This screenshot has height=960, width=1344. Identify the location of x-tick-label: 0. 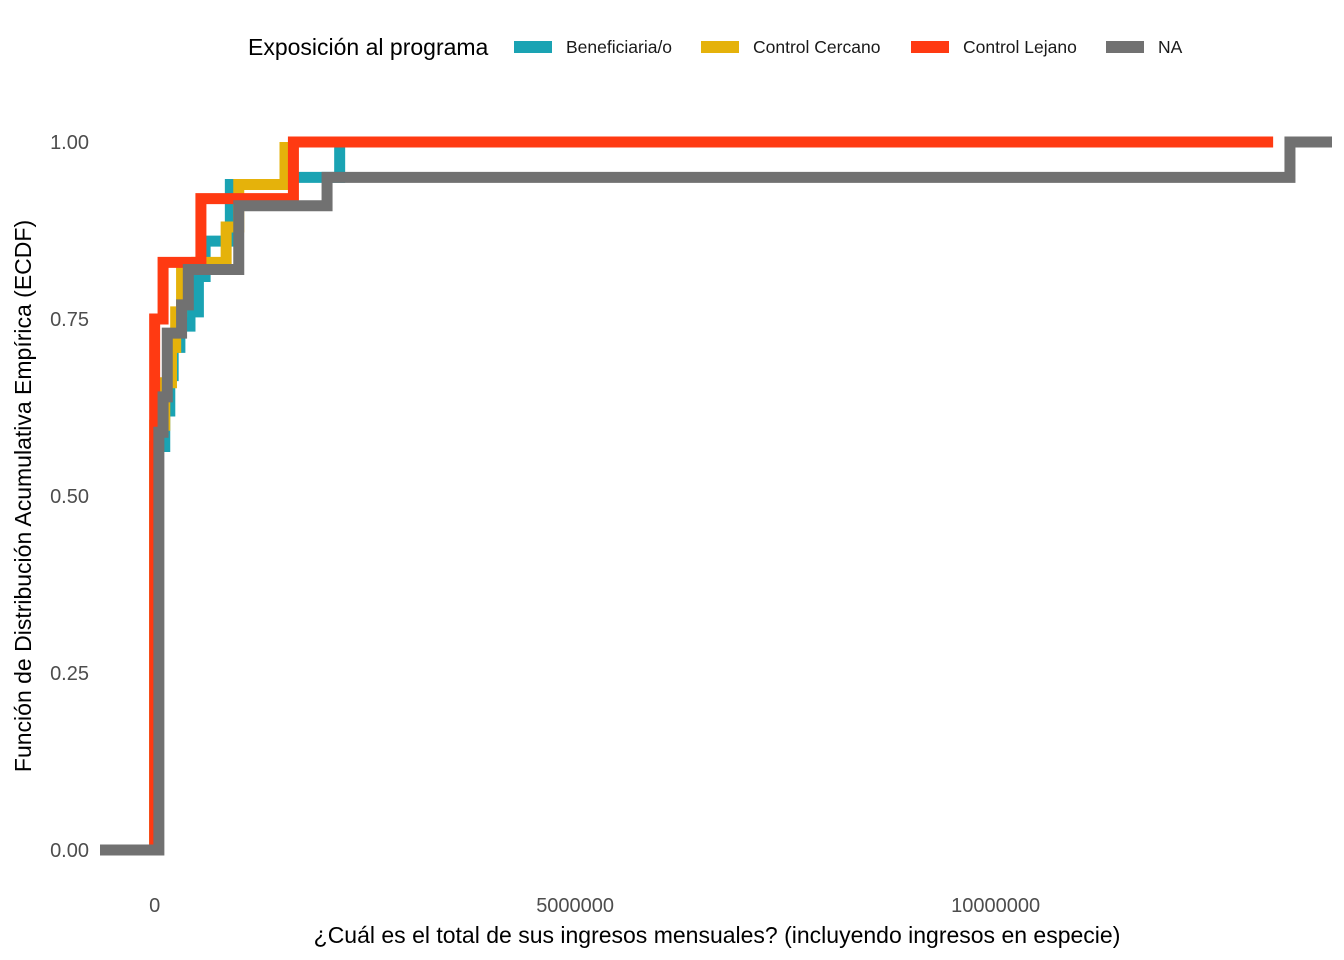
(154, 906).